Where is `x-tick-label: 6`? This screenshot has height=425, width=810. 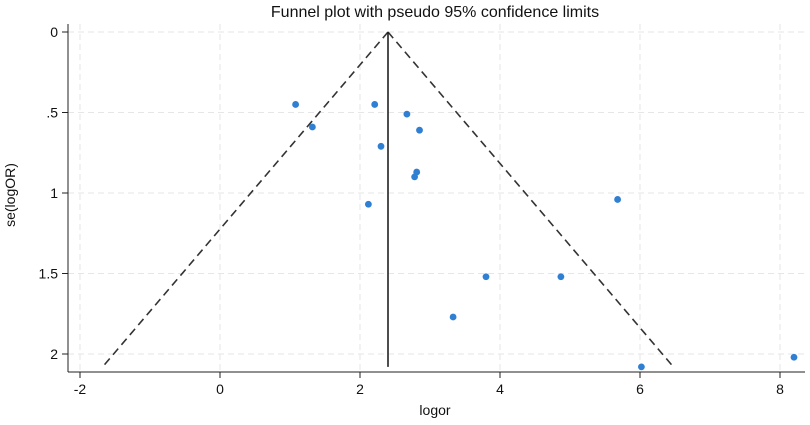
x-tick-label: 6 is located at coordinates (640, 389).